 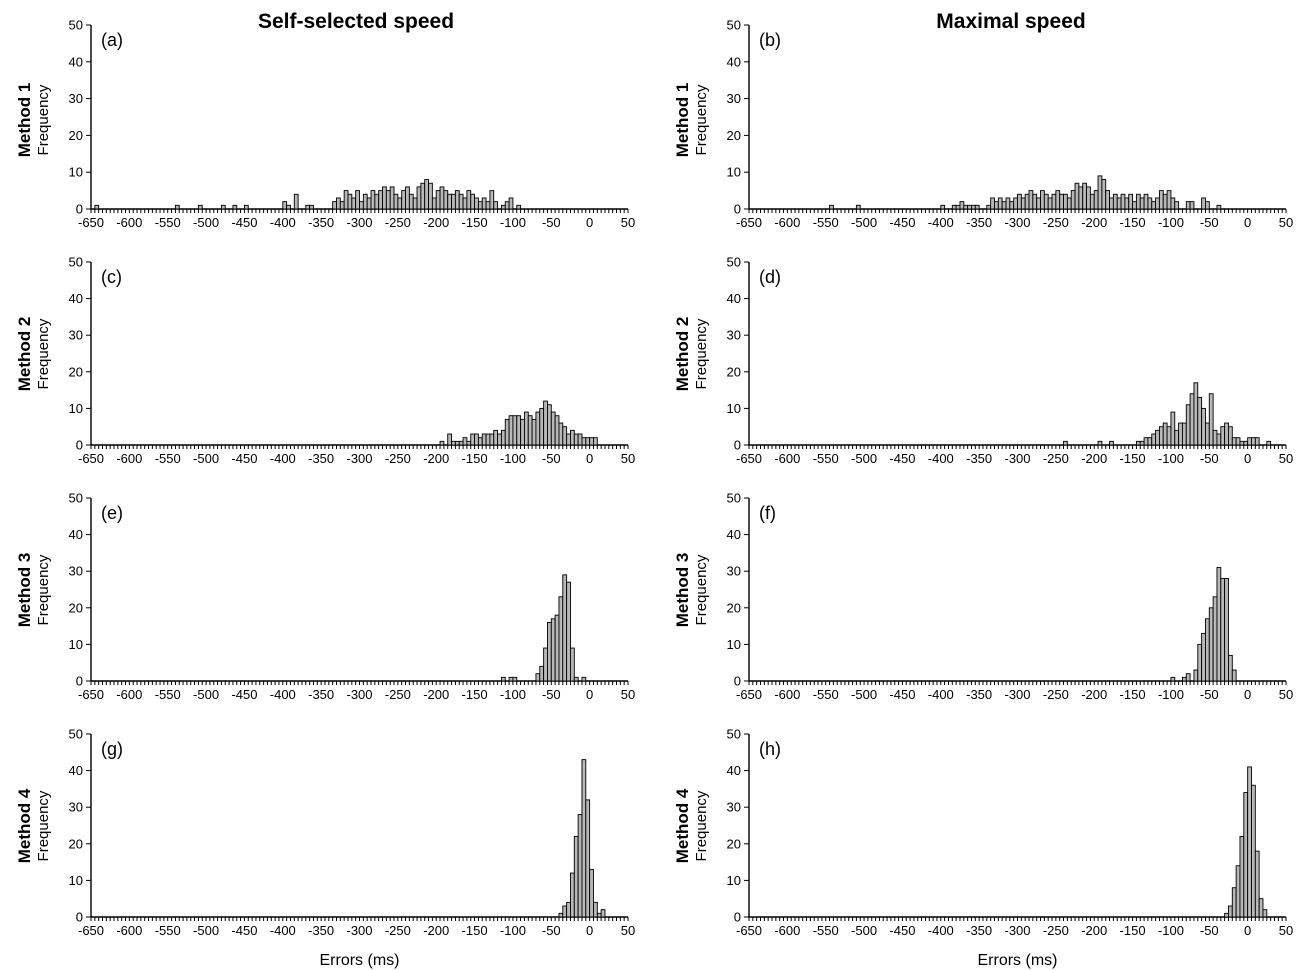 I want to click on x-tick-label: -450, so click(x=244, y=930).